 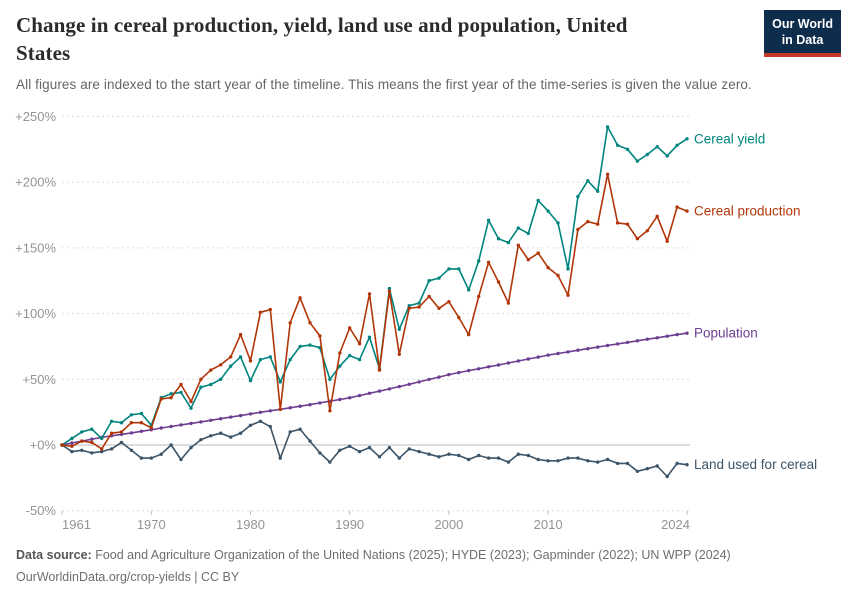 What do you see at coordinates (747, 211) in the screenshot?
I see `series-label-cereal-production: Cereal production` at bounding box center [747, 211].